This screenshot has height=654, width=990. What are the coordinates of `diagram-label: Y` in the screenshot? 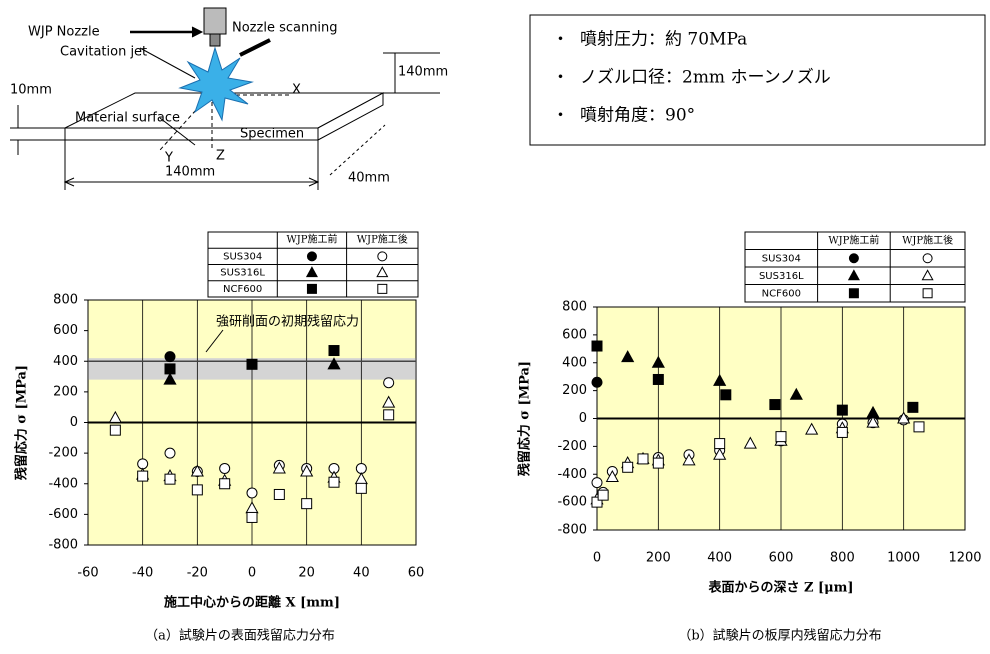 It's located at (168, 158).